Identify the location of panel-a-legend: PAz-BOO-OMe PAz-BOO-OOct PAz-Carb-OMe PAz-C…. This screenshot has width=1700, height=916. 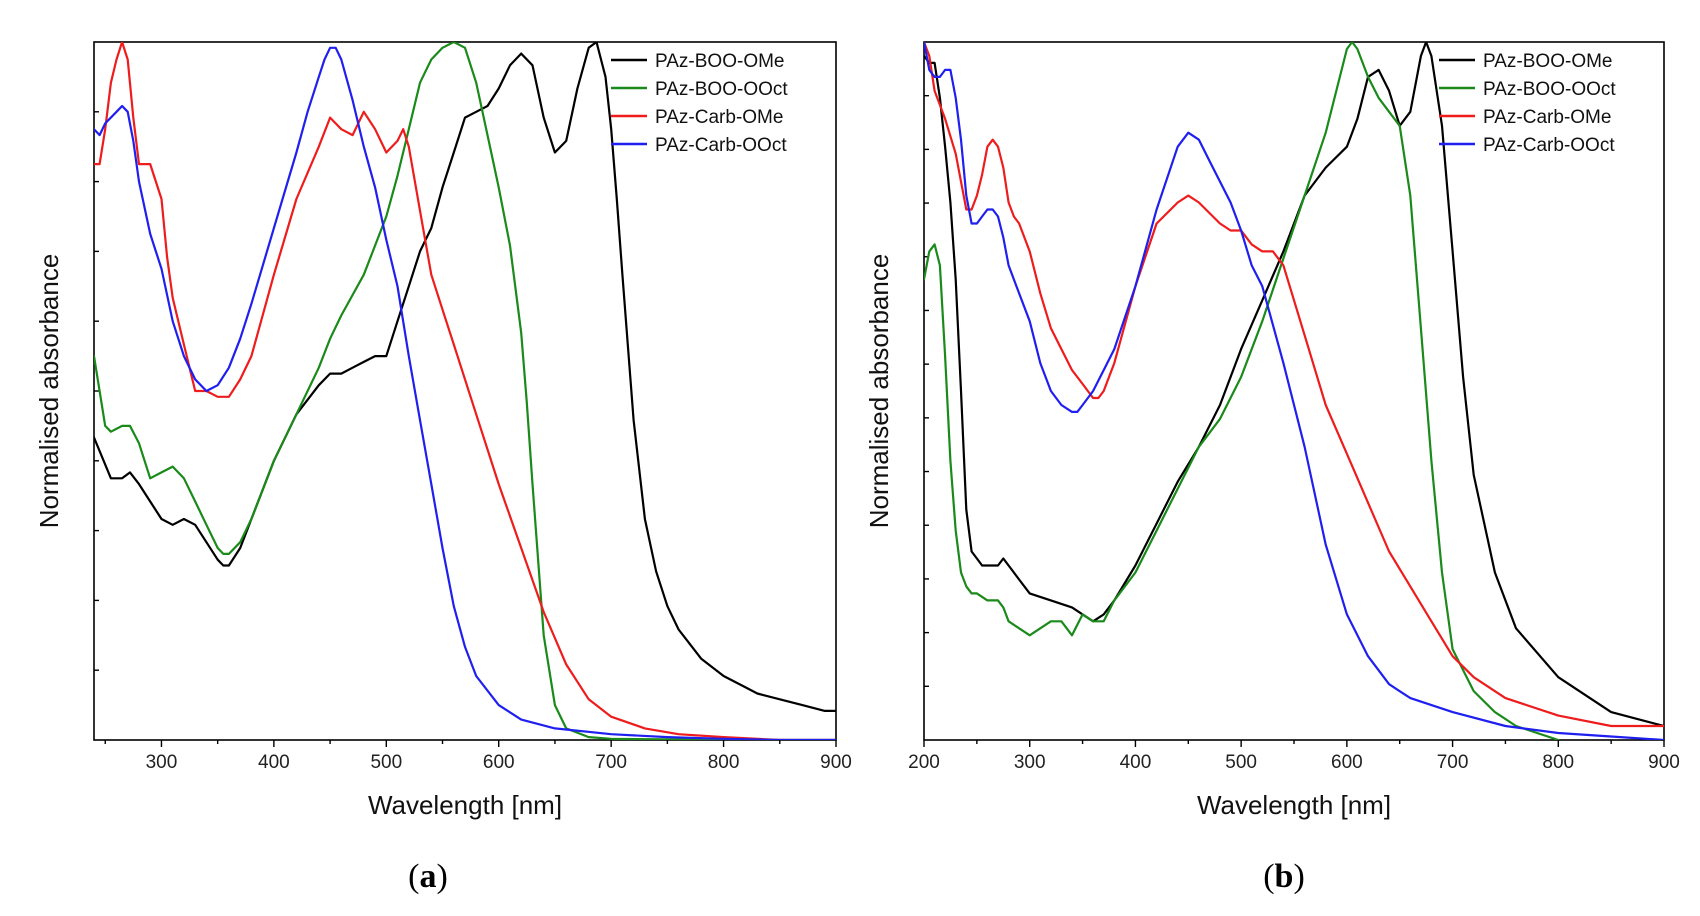
(699, 103).